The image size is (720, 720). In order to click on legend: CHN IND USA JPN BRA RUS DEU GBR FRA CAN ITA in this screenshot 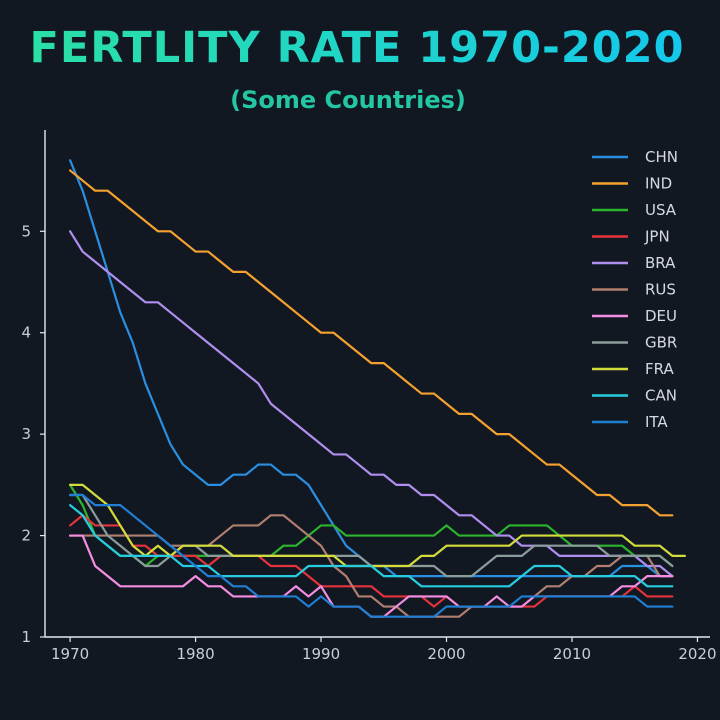, I will do `click(635, 289)`.